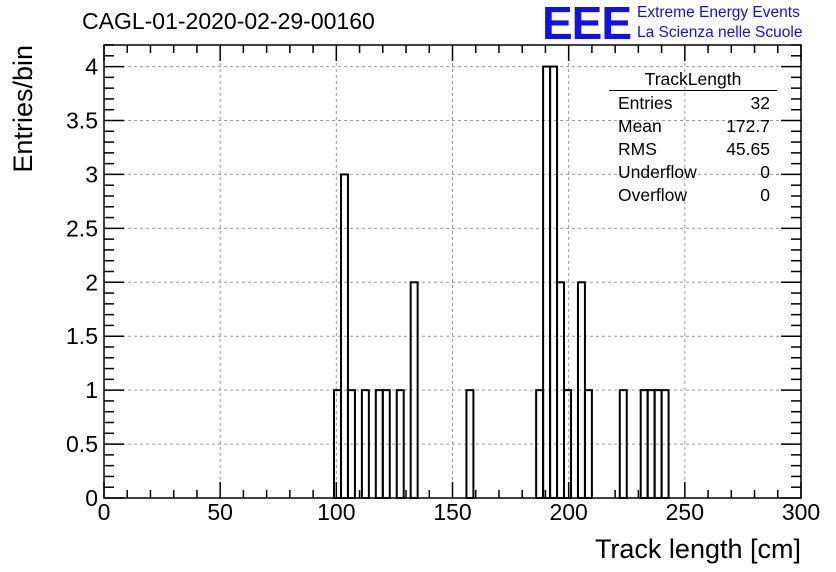  Describe the element at coordinates (23, 109) in the screenshot. I see `y-axis-label: Entries/bin` at that location.